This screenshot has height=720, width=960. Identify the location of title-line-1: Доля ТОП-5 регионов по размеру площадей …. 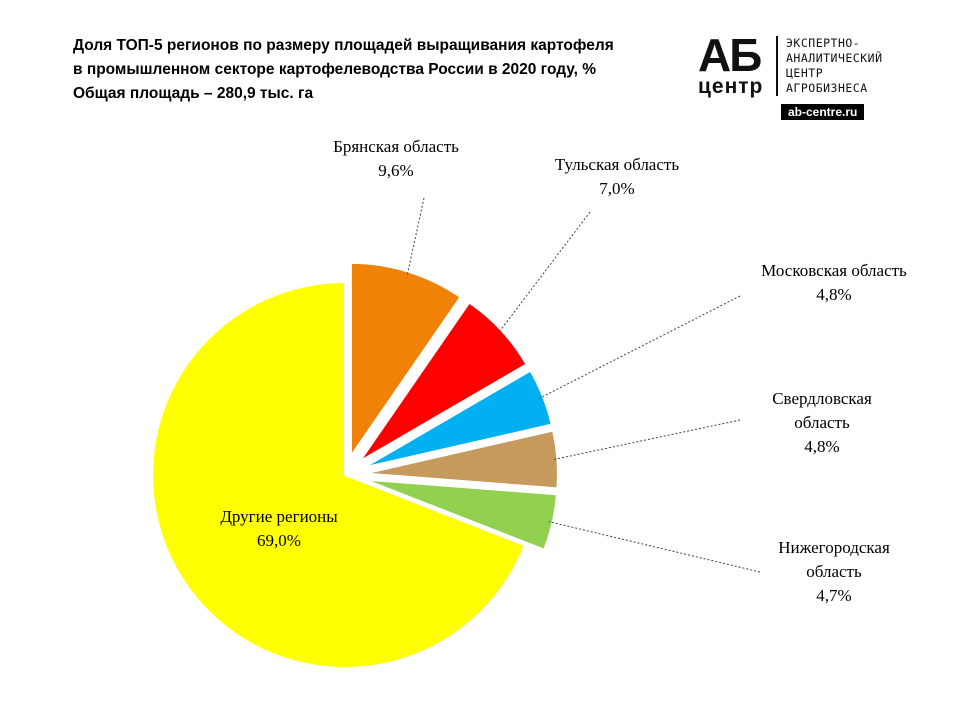
(343, 45).